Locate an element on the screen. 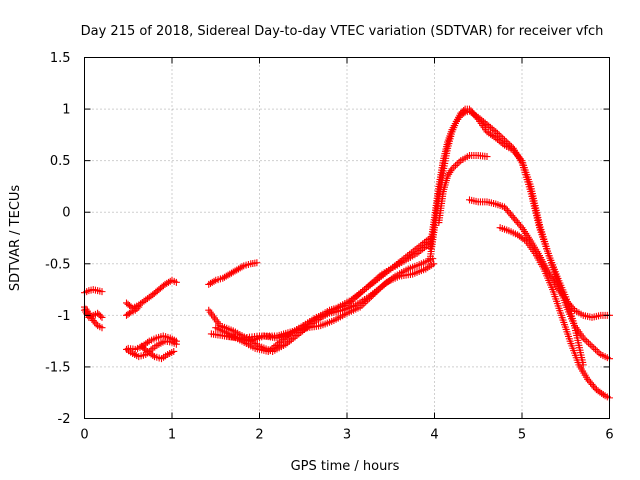 The image size is (640, 480). series-arc-h is located at coordinates (157, 352).